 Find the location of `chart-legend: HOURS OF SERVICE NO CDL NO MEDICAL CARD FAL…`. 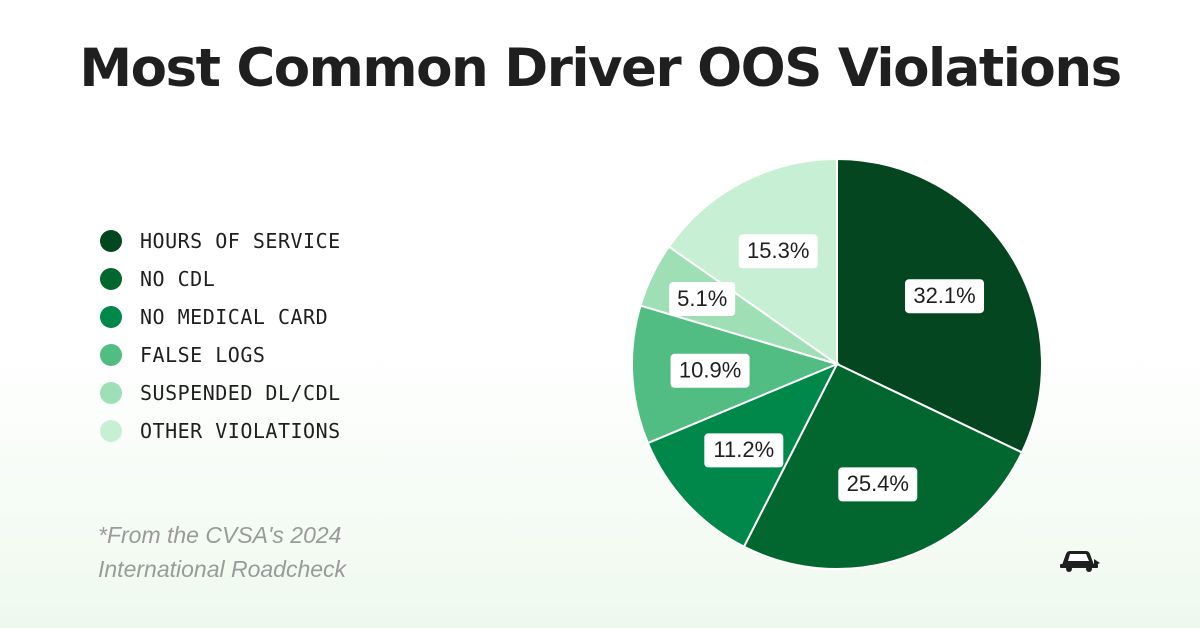

chart-legend: HOURS OF SERVICE NO CDL NO MEDICAL CARD FAL… is located at coordinates (220, 336).